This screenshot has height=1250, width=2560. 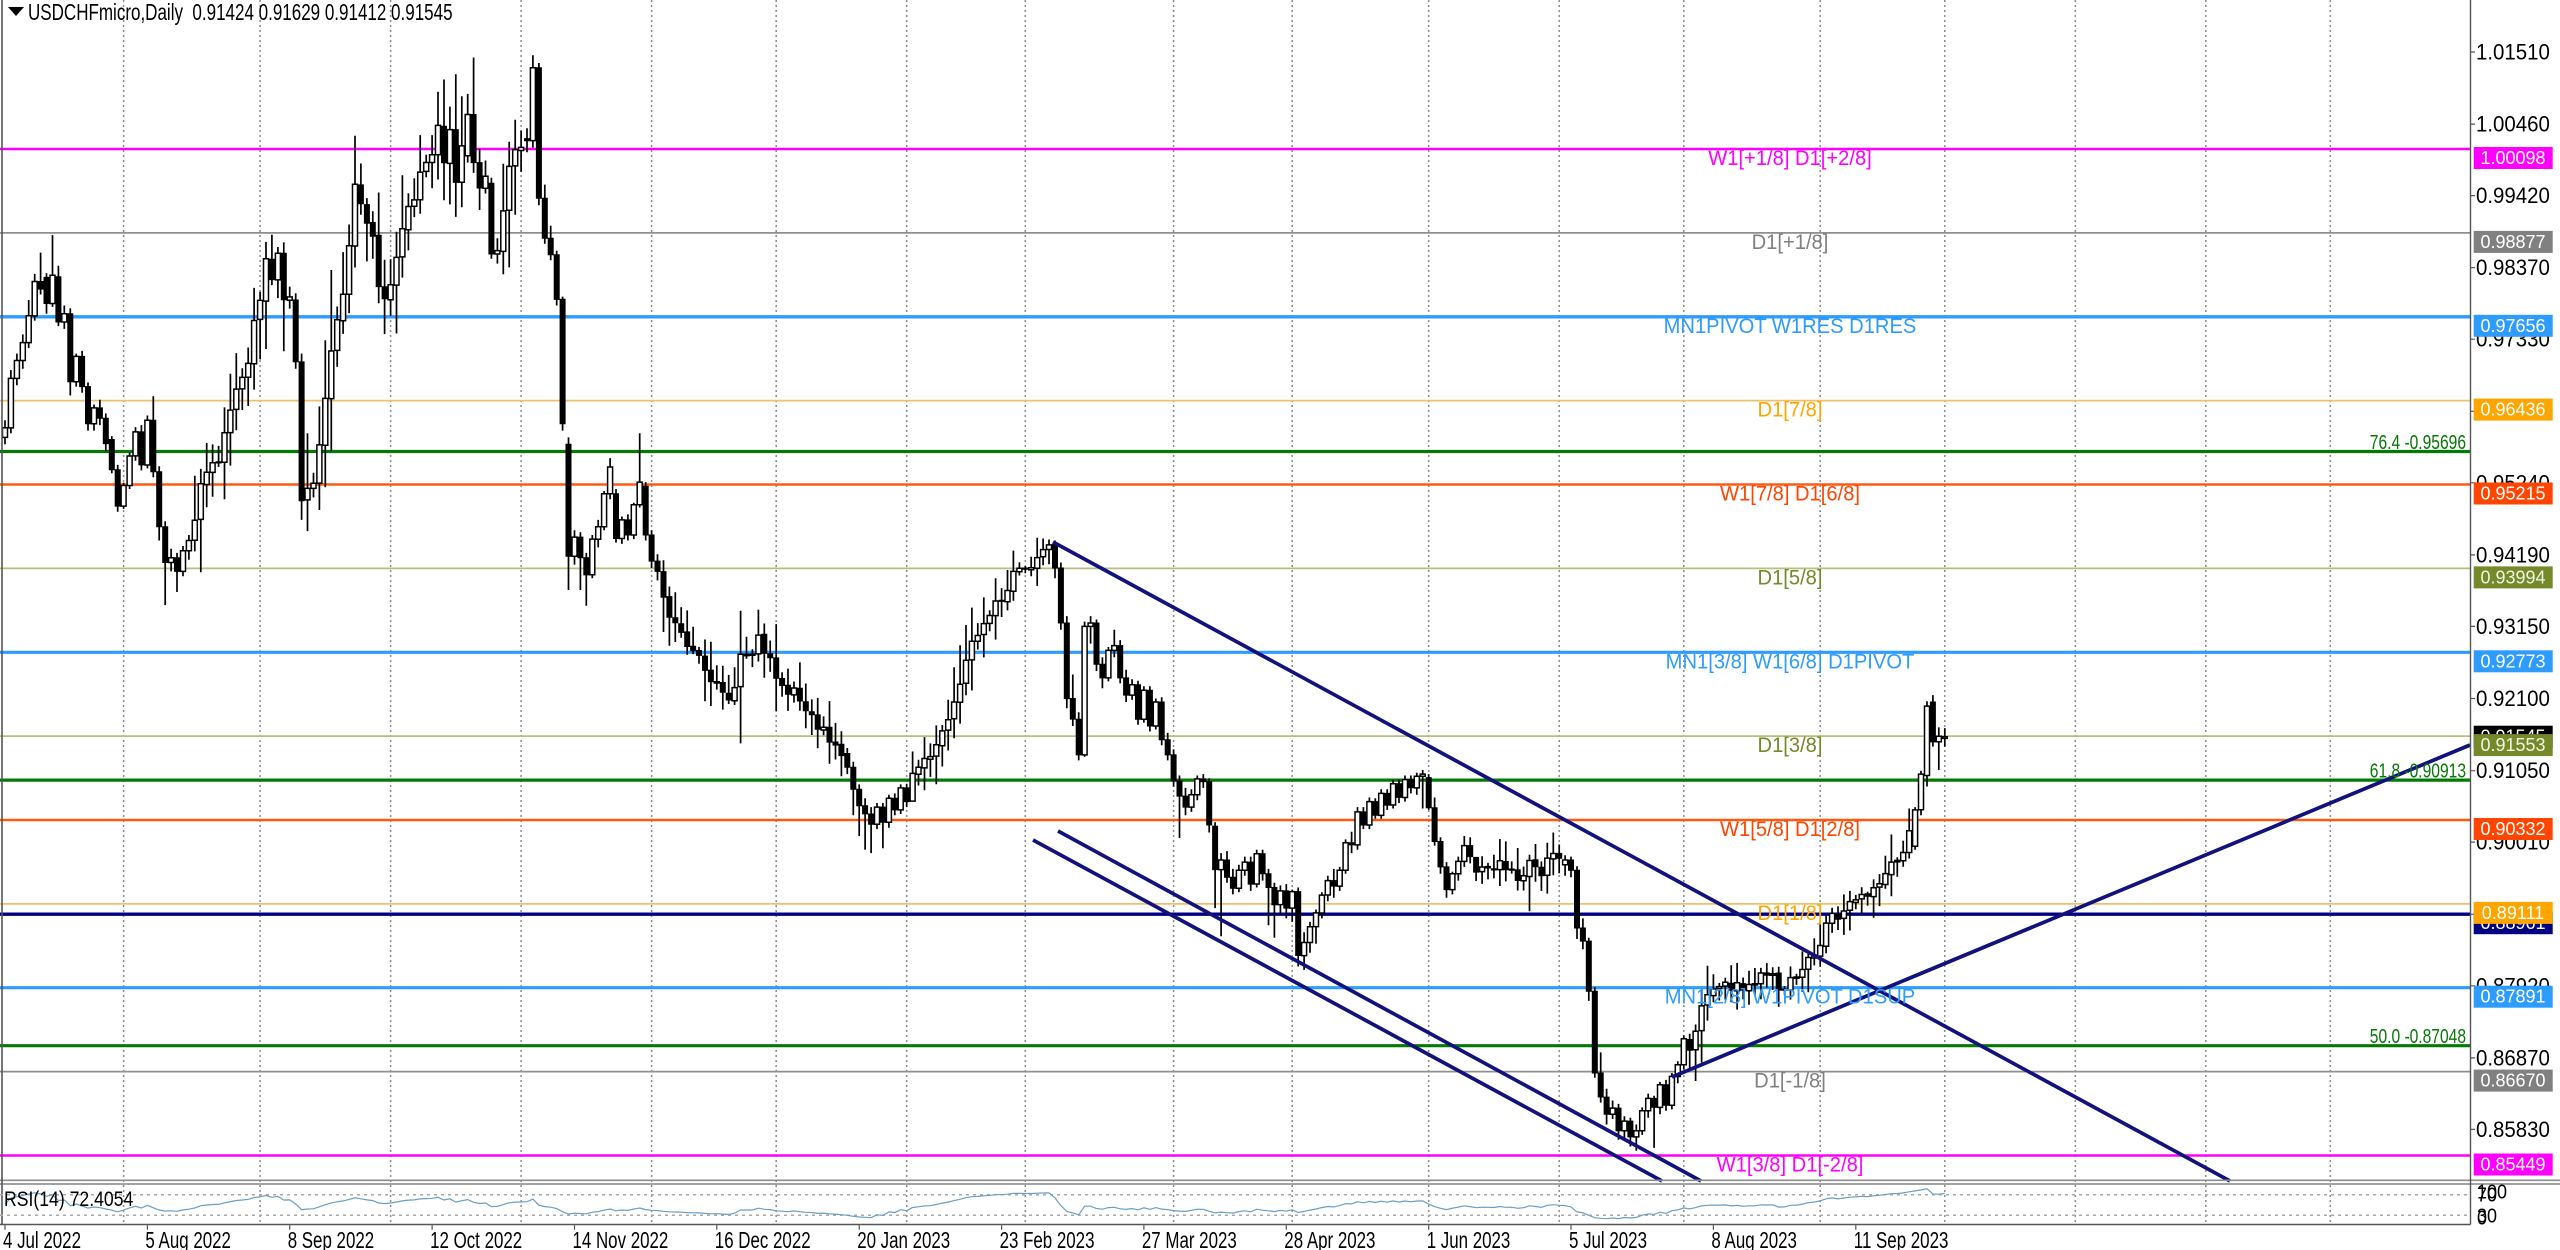 What do you see at coordinates (476, 1239) in the screenshot?
I see `svg-text: 12 Oct 2022` at bounding box center [476, 1239].